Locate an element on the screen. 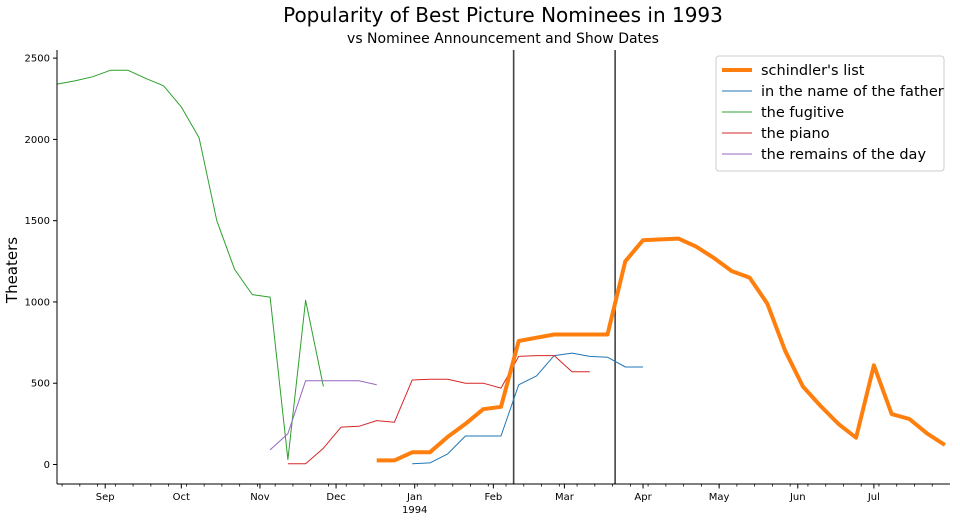 Image resolution: width=960 pixels, height=521 pixels. y-axis-label: Theaters is located at coordinates (12, 270).